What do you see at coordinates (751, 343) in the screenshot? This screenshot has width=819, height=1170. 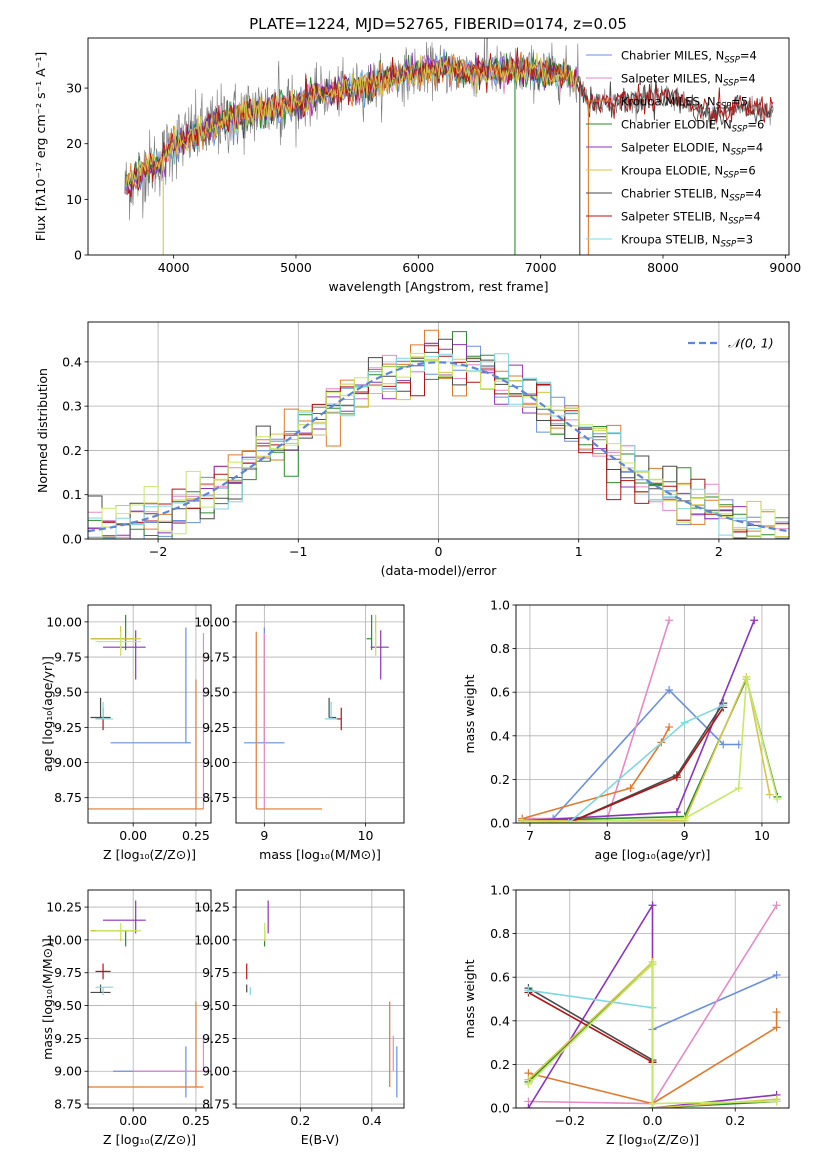 I see `legend-label: 𝒩(0, 1)` at bounding box center [751, 343].